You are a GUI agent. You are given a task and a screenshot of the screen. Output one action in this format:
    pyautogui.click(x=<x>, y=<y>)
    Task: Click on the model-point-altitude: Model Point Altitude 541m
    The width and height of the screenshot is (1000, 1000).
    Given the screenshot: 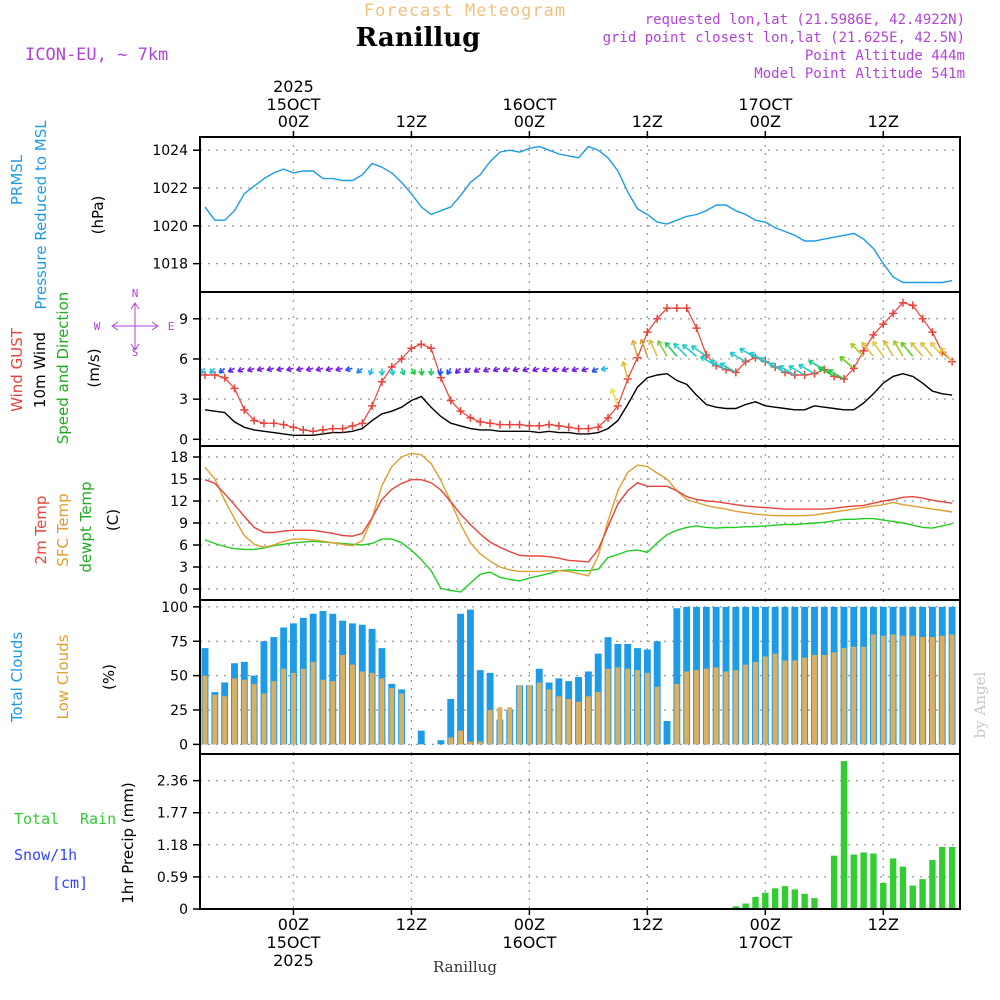 What is the action you would take?
    pyautogui.click(x=859, y=74)
    